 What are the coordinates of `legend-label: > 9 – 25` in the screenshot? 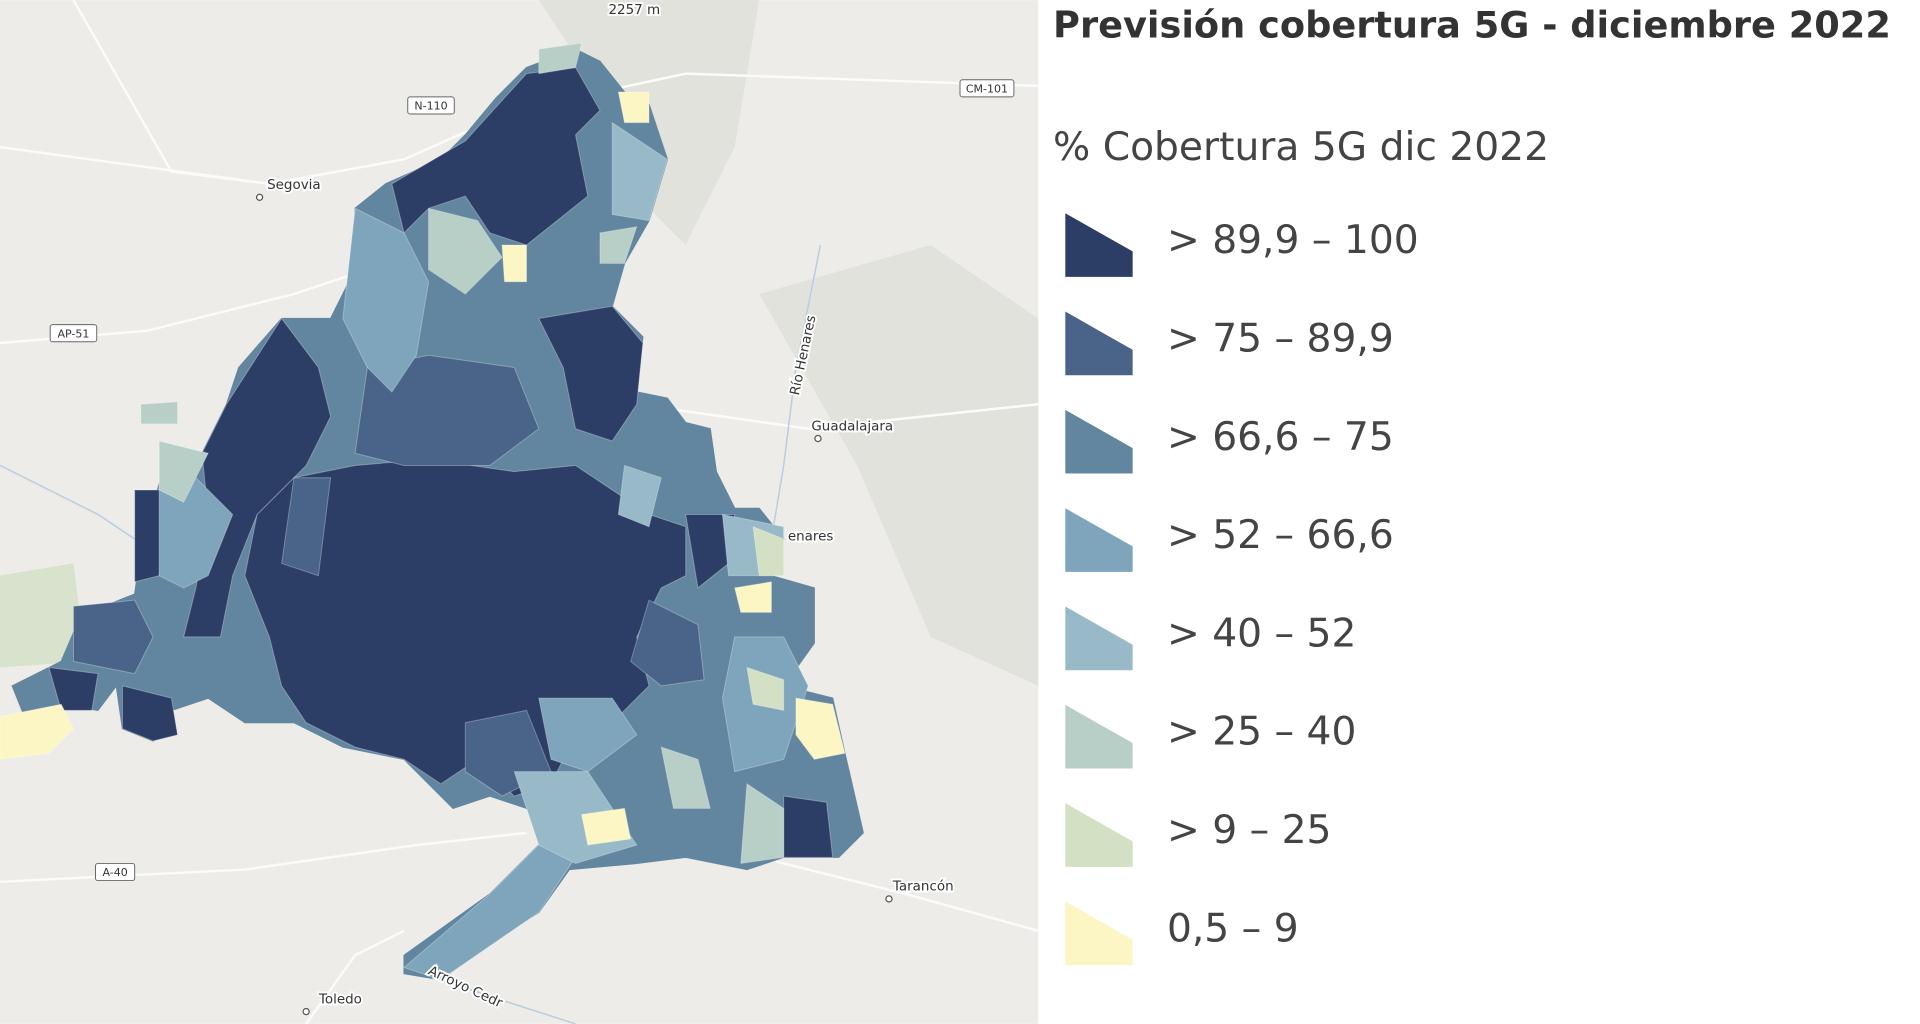 It's located at (1249, 830).